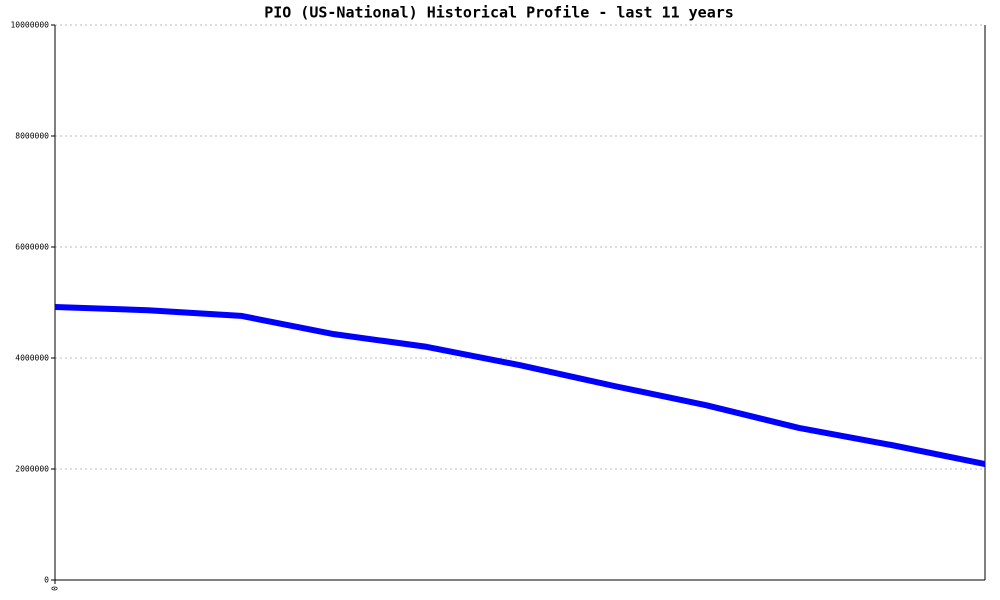 This screenshot has width=1000, height=600. I want to click on y-tick-label: 0, so click(46, 580).